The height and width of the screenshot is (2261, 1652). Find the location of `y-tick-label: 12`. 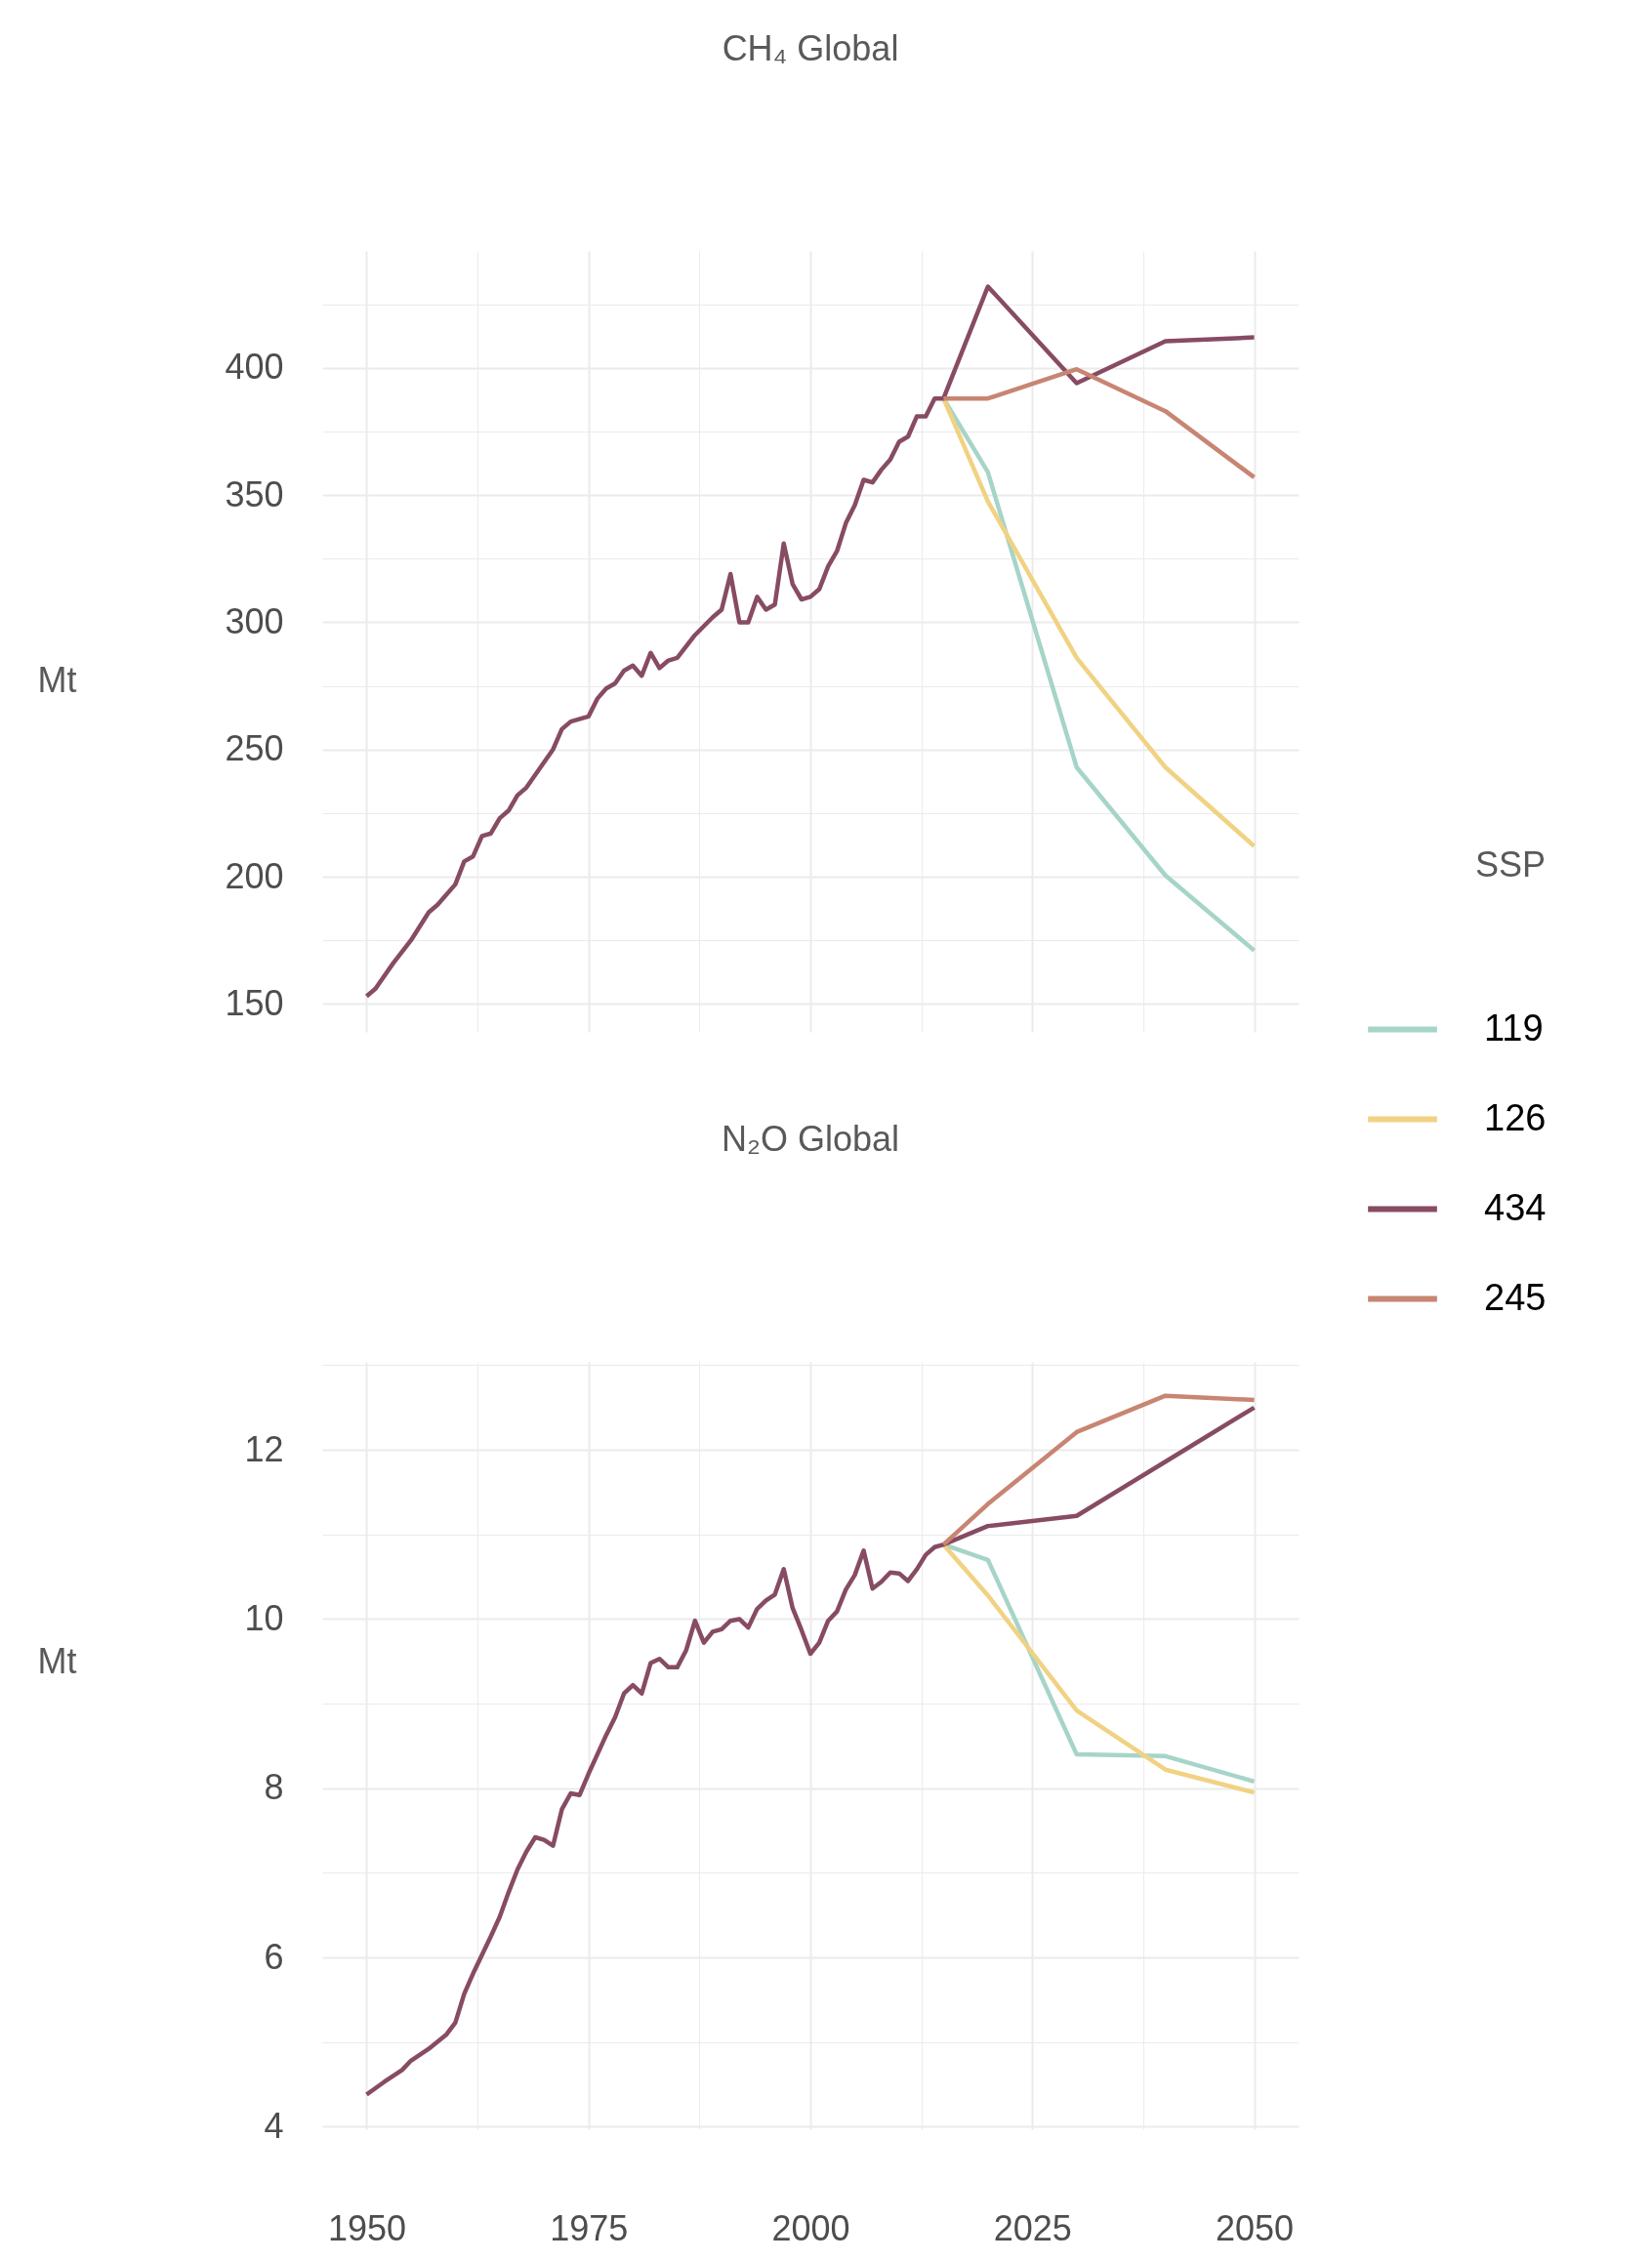

y-tick-label: 12 is located at coordinates (264, 1448).